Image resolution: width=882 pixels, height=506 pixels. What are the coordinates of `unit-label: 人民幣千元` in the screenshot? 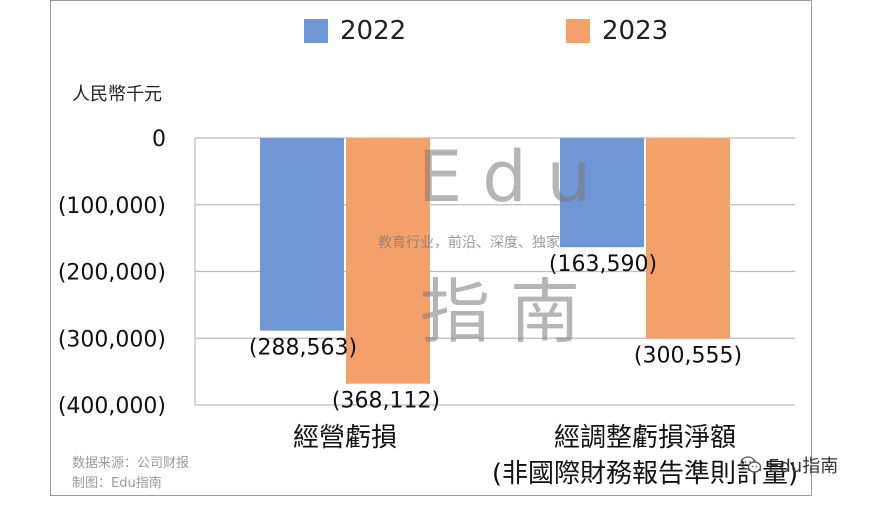 It's located at (117, 94).